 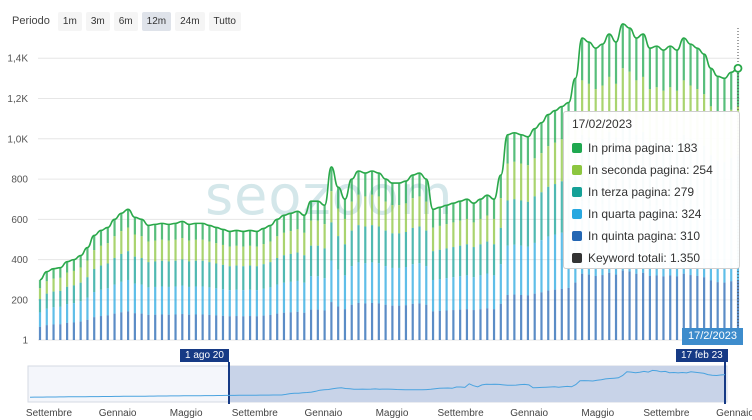 I want to click on period-button-3m: 3m, so click(x=97, y=21).